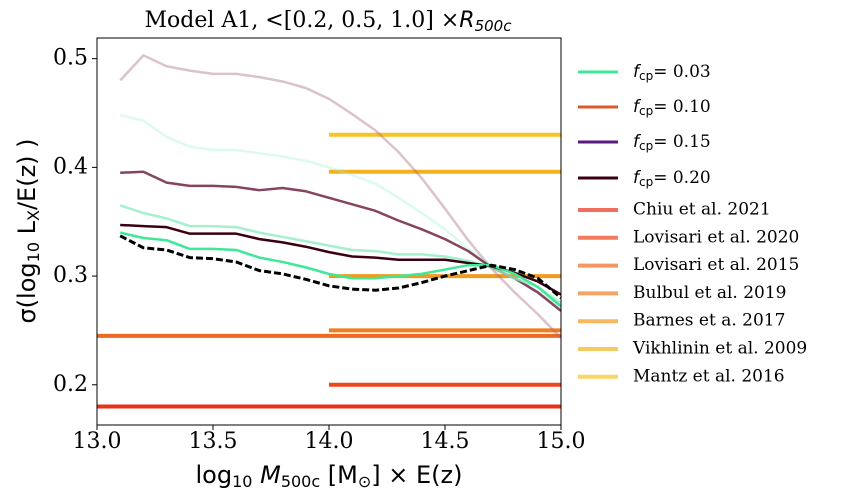 The image size is (849, 503). I want to click on legend-label: fcp= 0.20, so click(672, 178).